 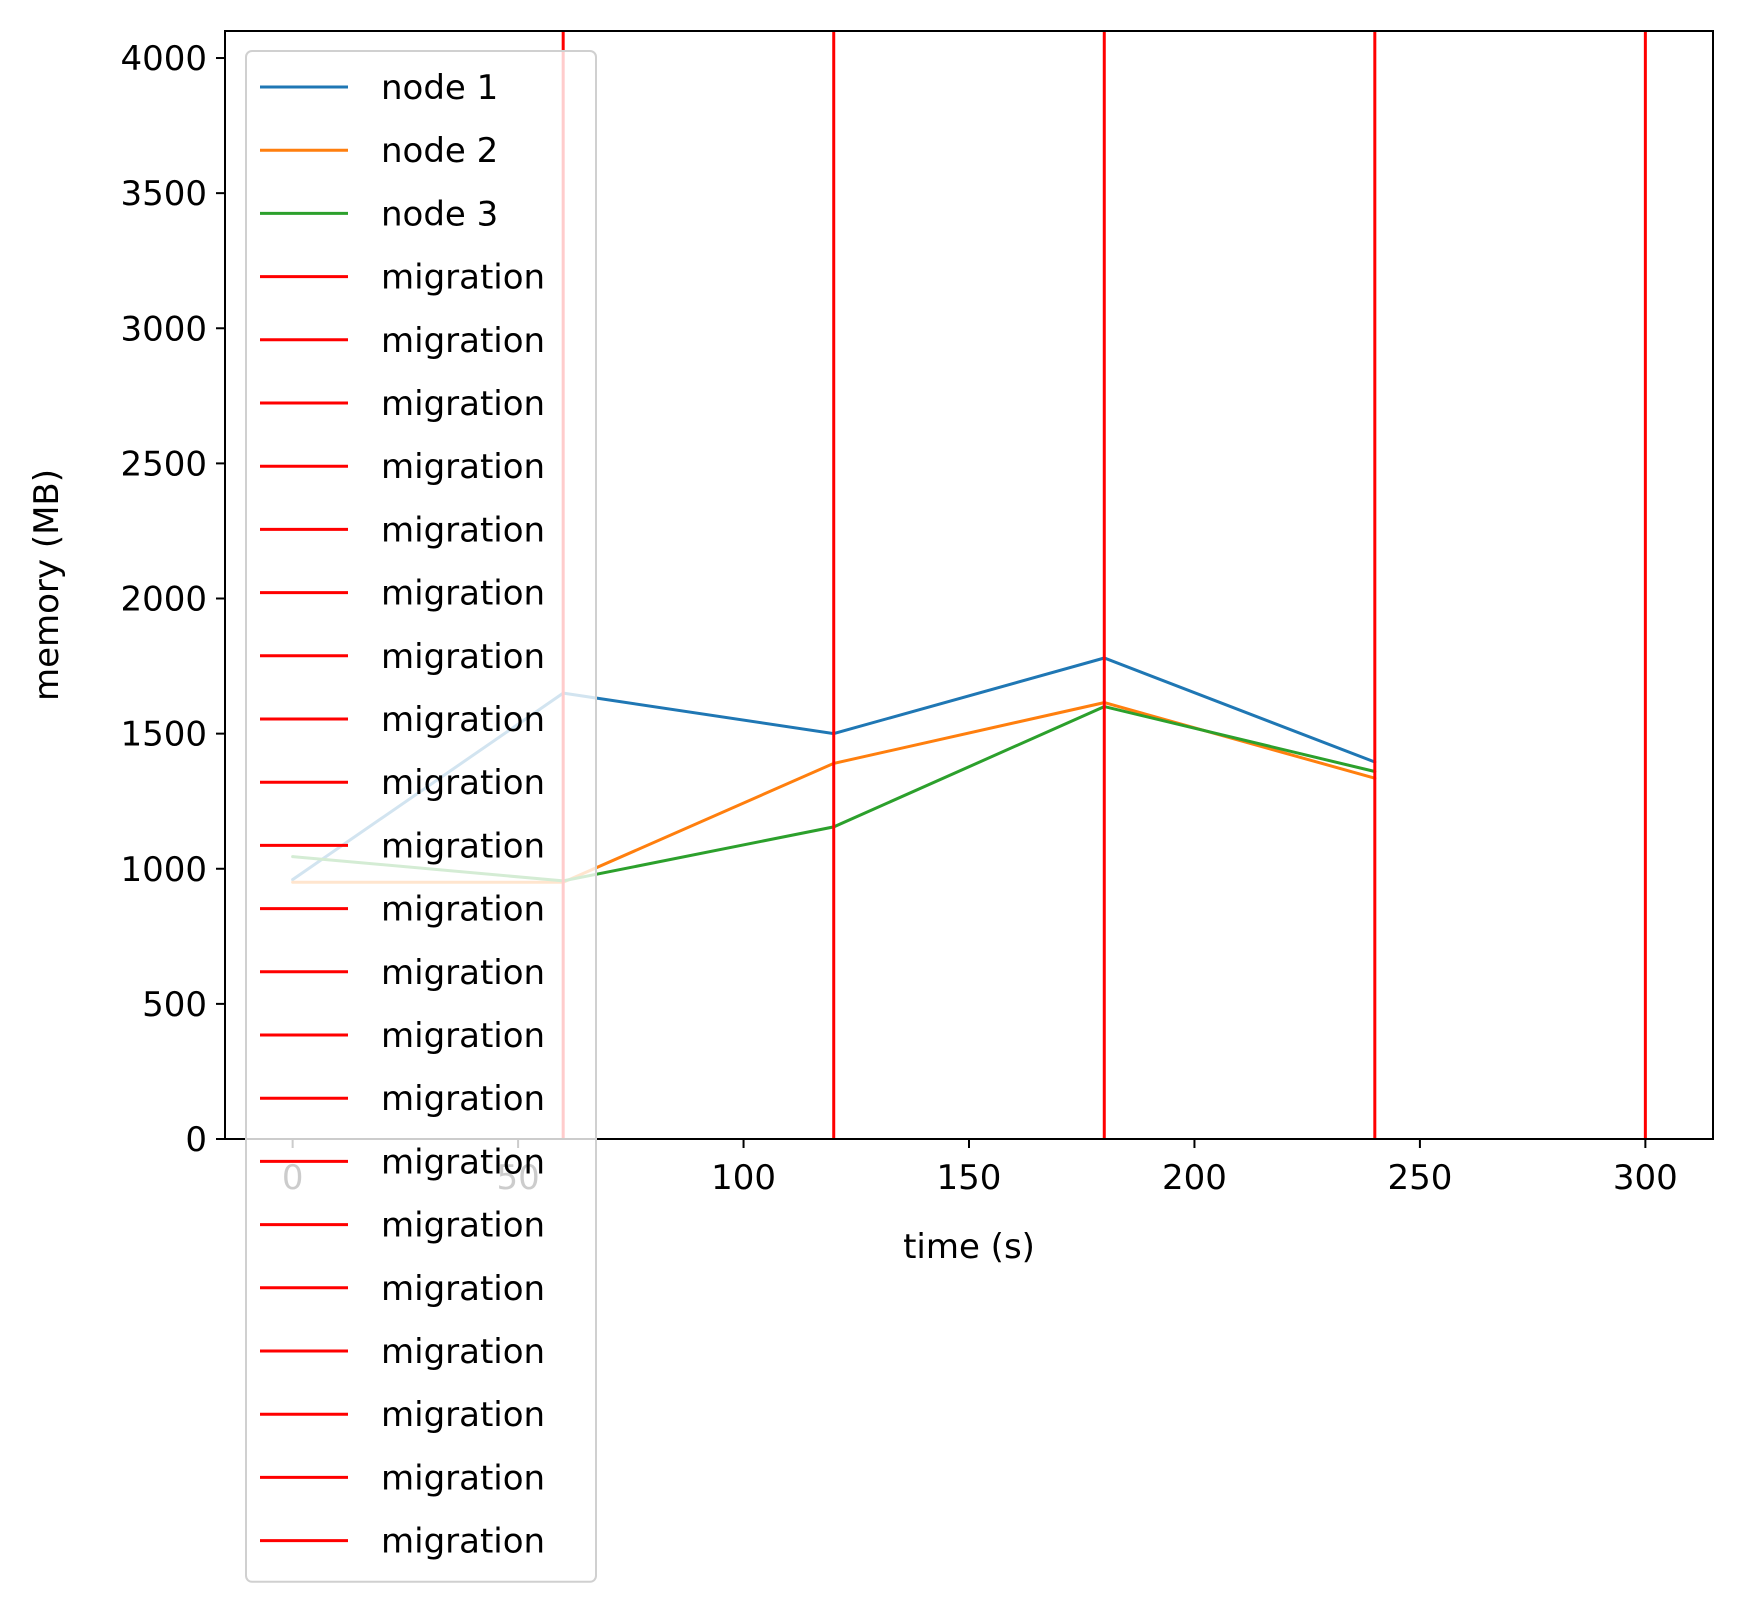 What do you see at coordinates (439, 151) in the screenshot?
I see `legend-label: node 2` at bounding box center [439, 151].